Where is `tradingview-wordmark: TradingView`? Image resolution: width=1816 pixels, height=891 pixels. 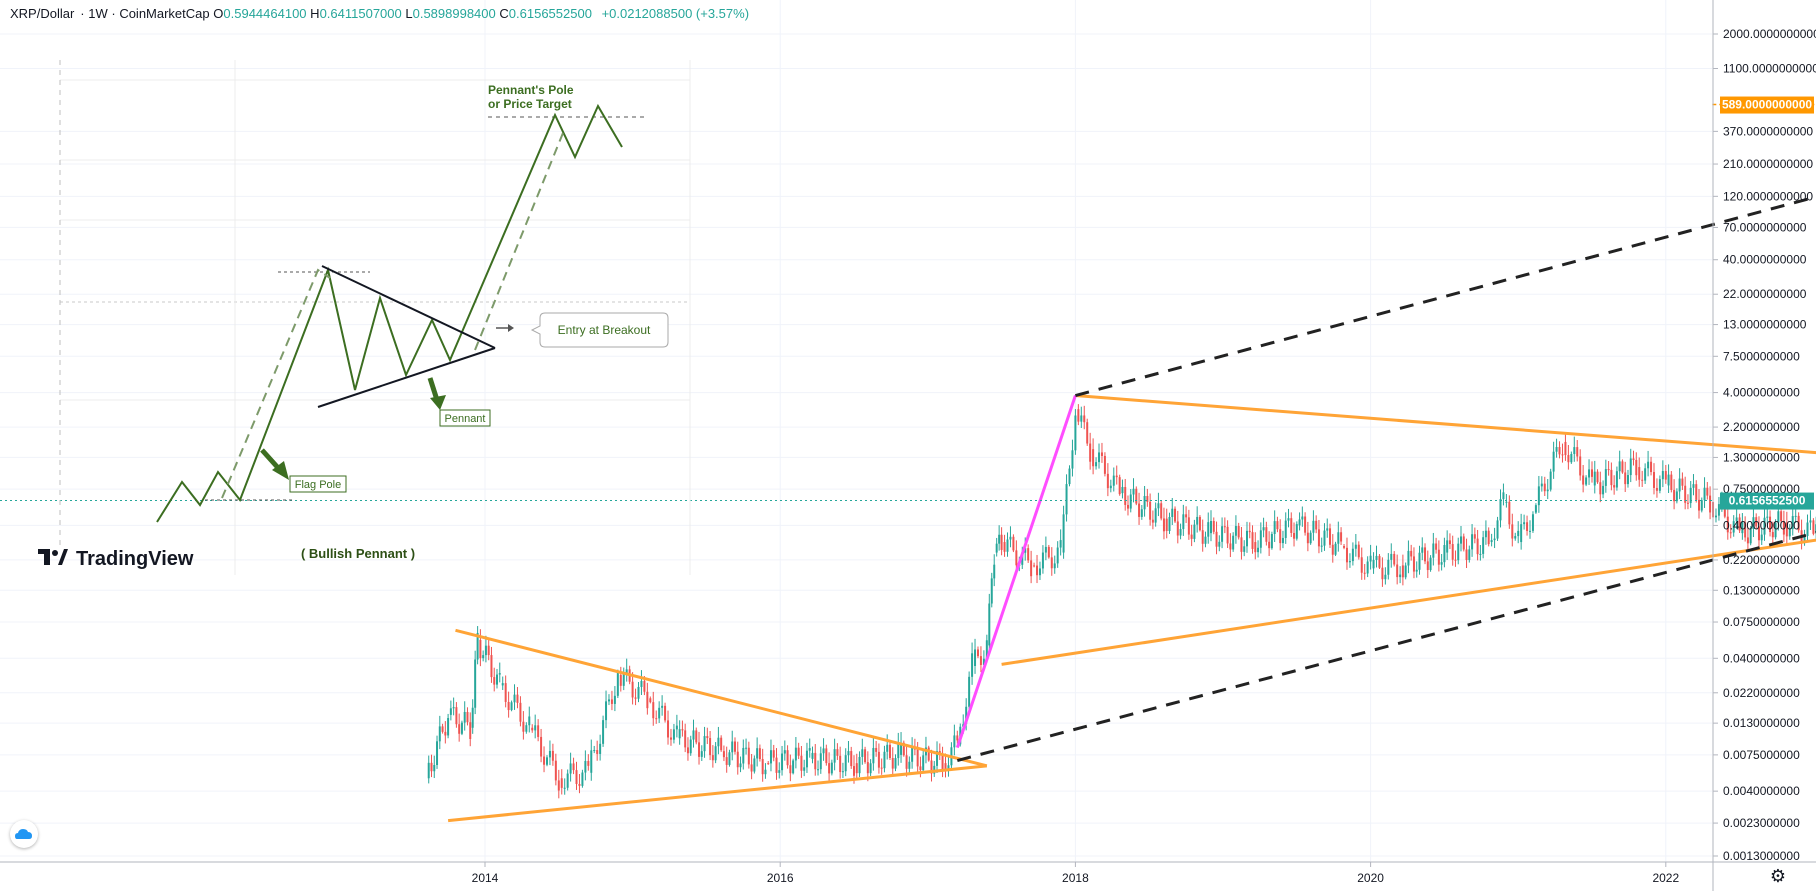
tradingview-wordmark: TradingView is located at coordinates (135, 559).